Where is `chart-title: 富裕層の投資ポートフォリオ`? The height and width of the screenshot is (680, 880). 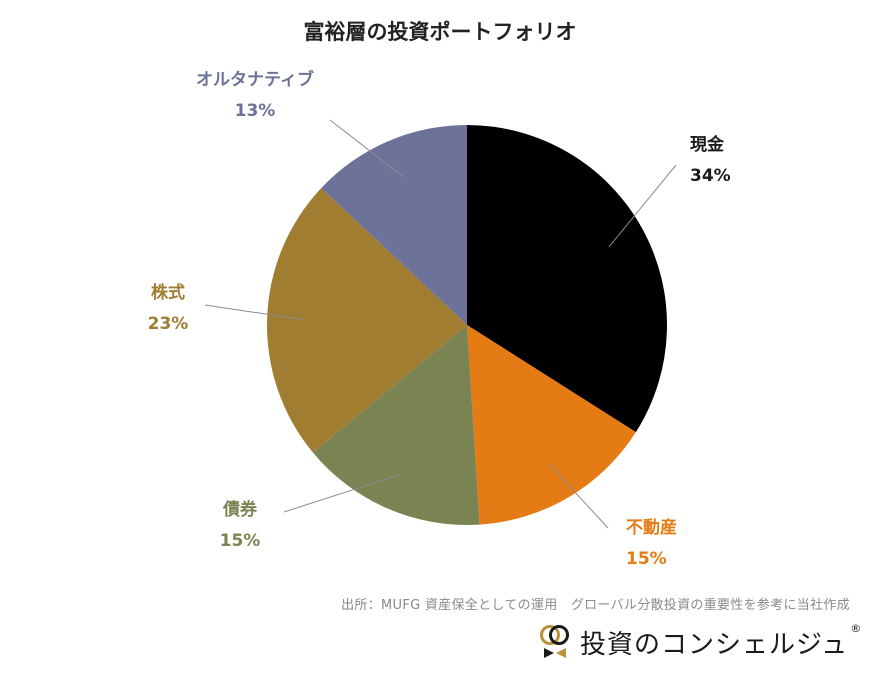
chart-title: 富裕層の投資ポートフォリオ is located at coordinates (440, 32).